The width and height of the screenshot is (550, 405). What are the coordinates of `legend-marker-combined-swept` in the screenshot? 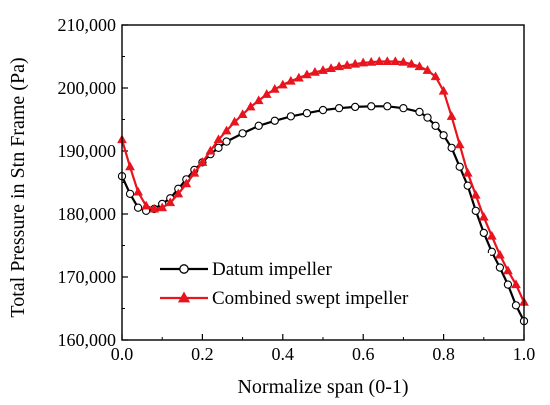 It's located at (184, 297).